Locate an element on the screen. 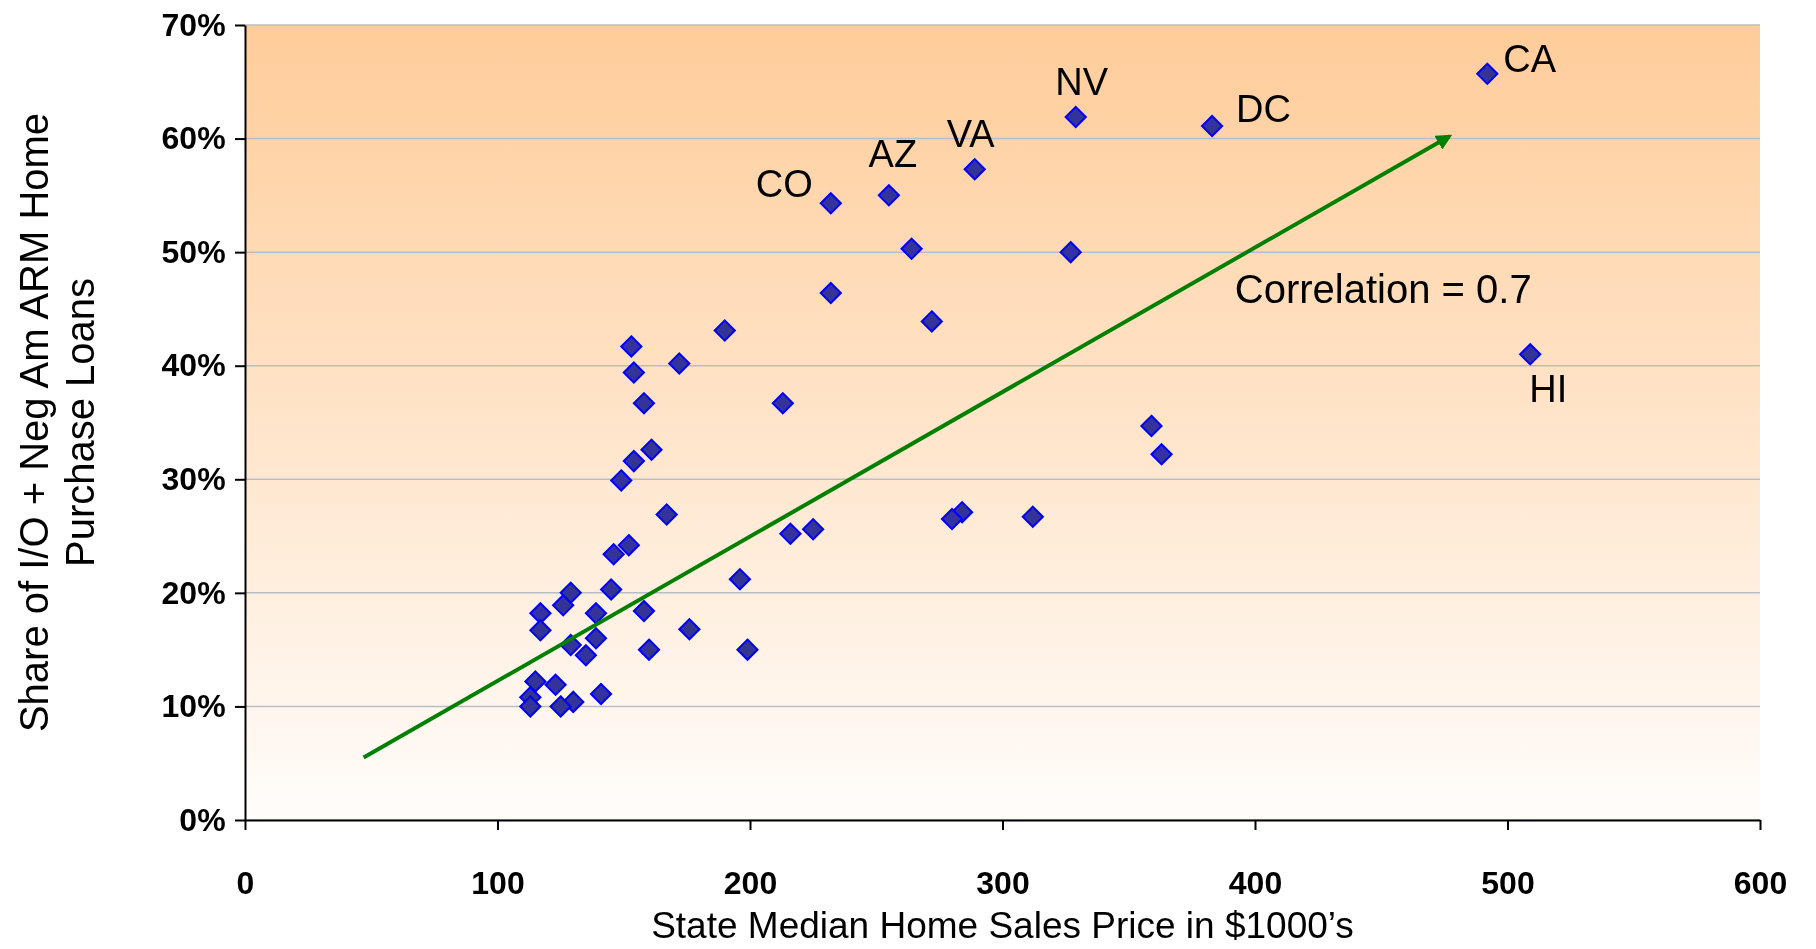 The width and height of the screenshot is (1816, 949). x-tick-label: 200 is located at coordinates (750, 882).